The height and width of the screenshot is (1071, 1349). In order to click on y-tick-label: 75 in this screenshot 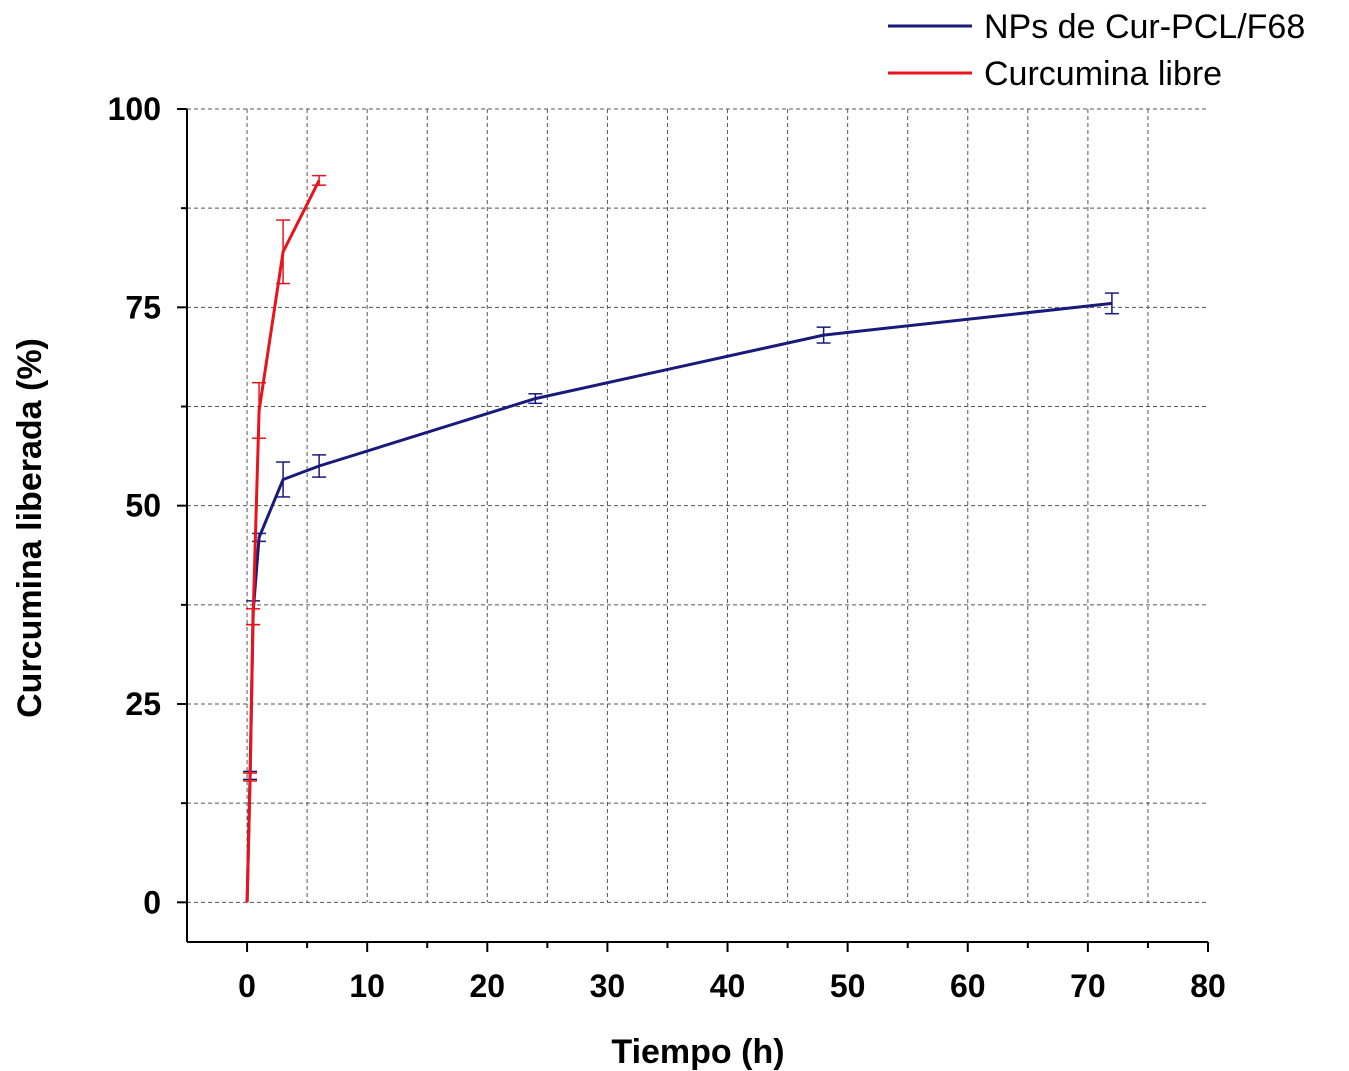, I will do `click(143, 307)`.